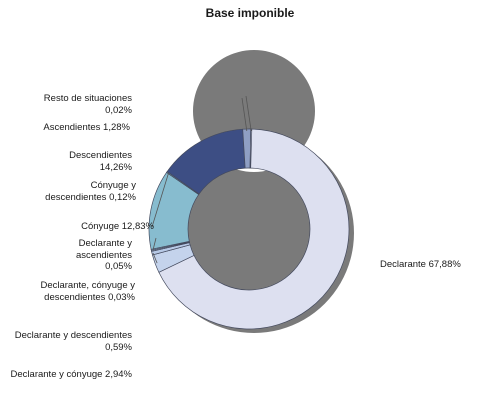 This screenshot has height=400, width=500. What do you see at coordinates (117, 226) in the screenshot?
I see `label-conyuge: Cónyuge 12,83%` at bounding box center [117, 226].